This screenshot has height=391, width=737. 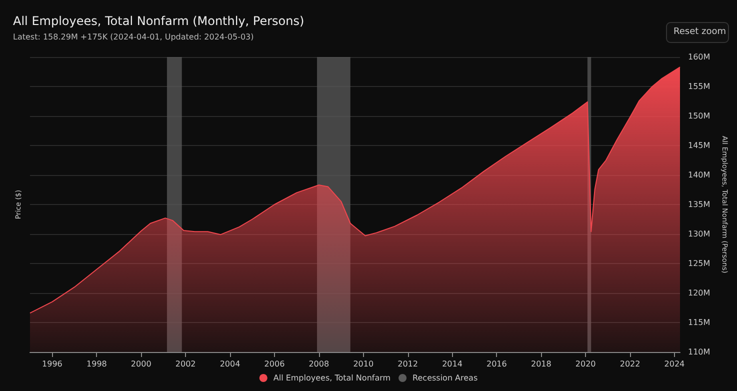 I want to click on y2-tick-label: 145M, so click(x=699, y=145).